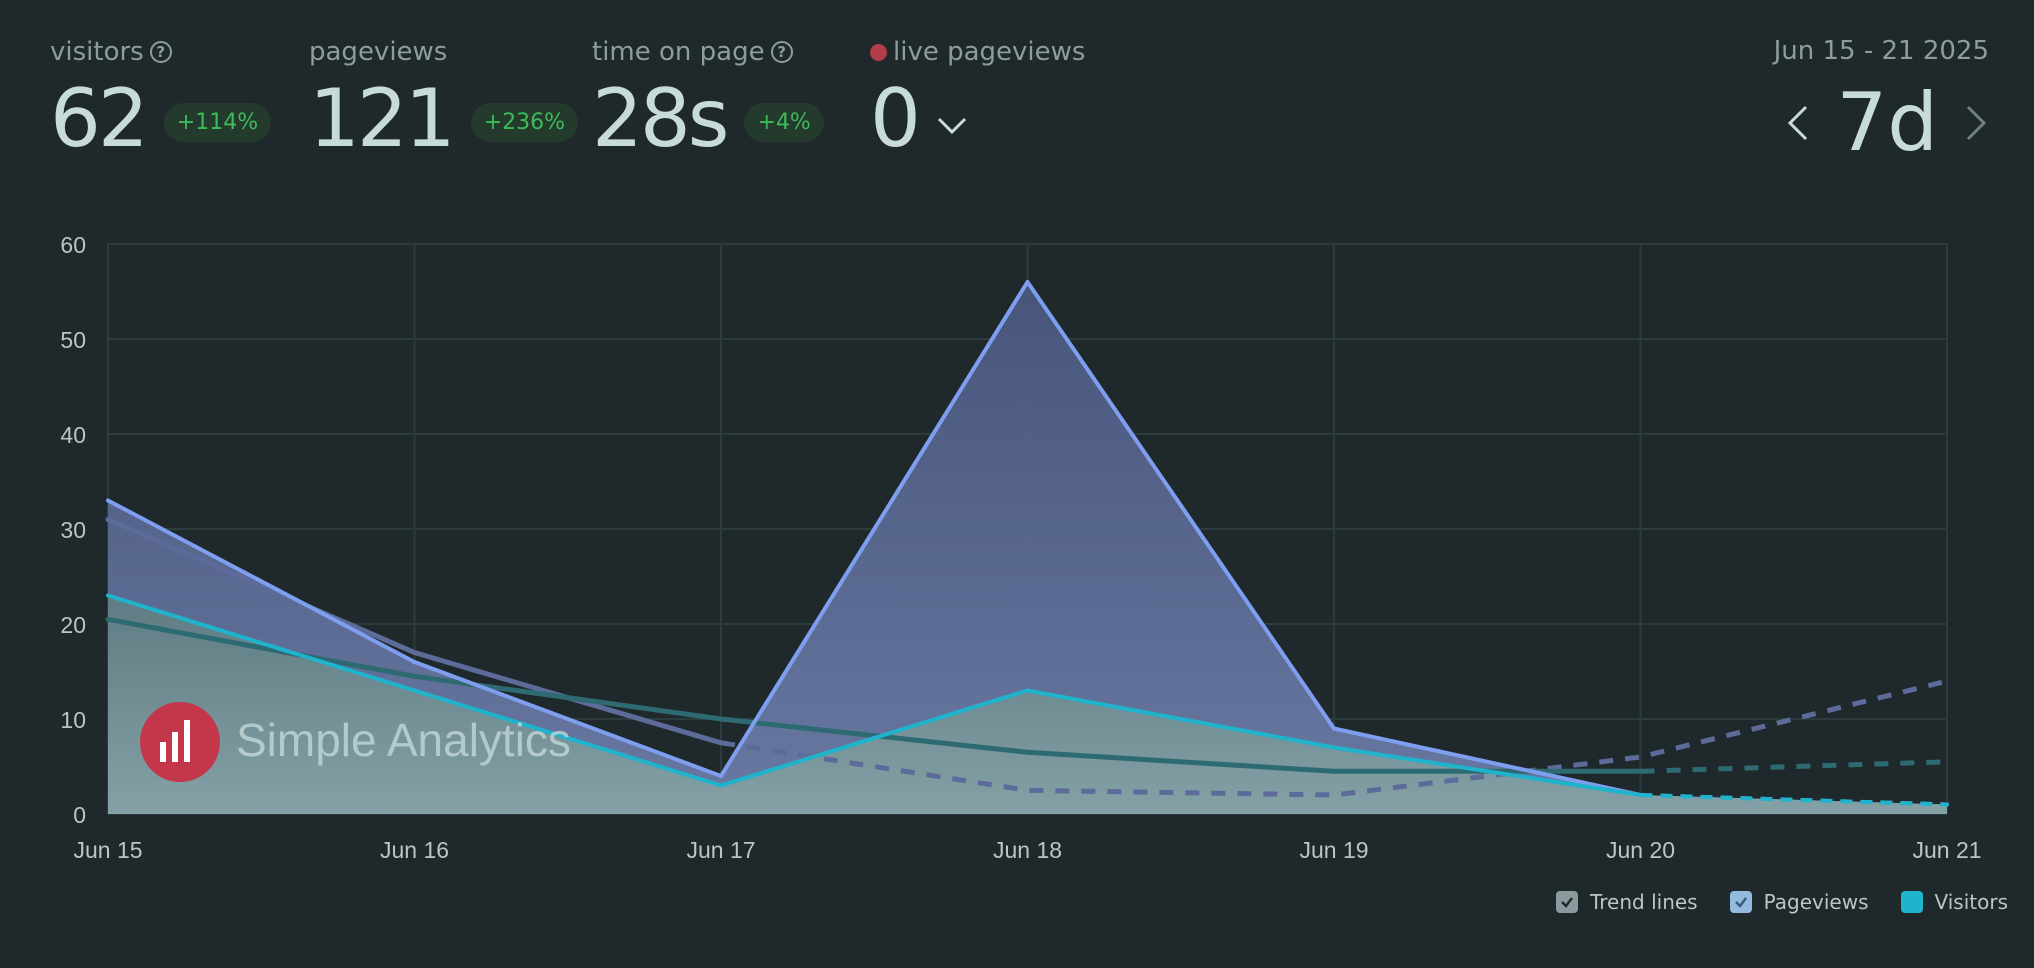 The height and width of the screenshot is (968, 2034). What do you see at coordinates (73, 340) in the screenshot?
I see `y-tick-label: 50` at bounding box center [73, 340].